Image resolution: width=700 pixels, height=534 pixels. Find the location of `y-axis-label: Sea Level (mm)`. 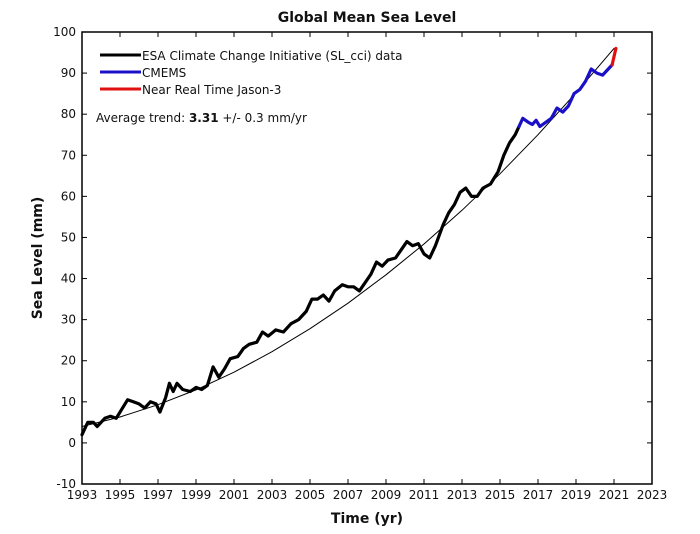

y-axis-label: Sea Level (mm) is located at coordinates (38, 258).